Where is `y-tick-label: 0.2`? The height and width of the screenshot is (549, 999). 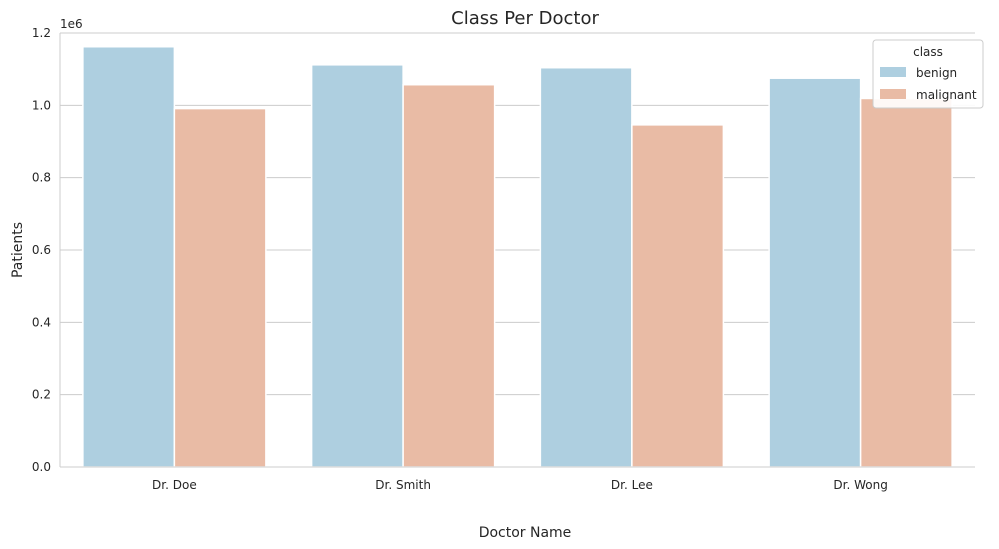 y-tick-label: 0.2 is located at coordinates (41, 395).